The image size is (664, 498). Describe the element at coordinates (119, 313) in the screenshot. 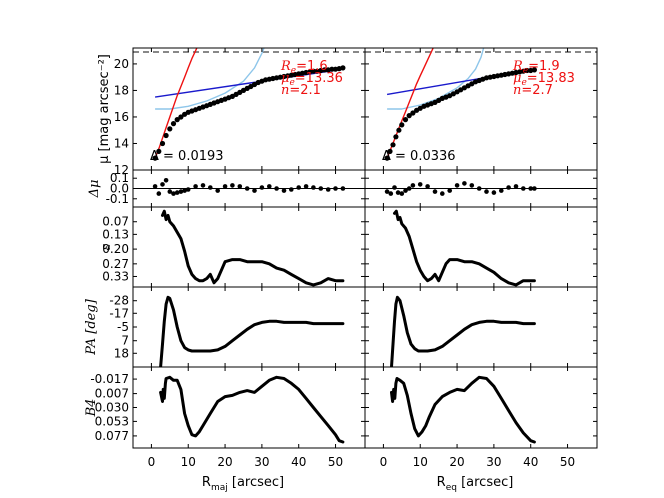

I see `y-tick-label: -17` at that location.